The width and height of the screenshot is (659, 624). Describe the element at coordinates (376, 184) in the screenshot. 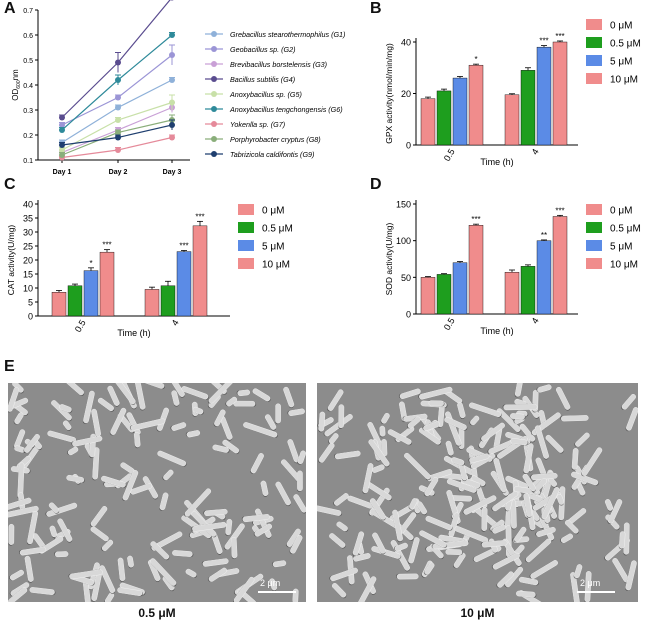

I see `panel-letter-d: D` at that location.